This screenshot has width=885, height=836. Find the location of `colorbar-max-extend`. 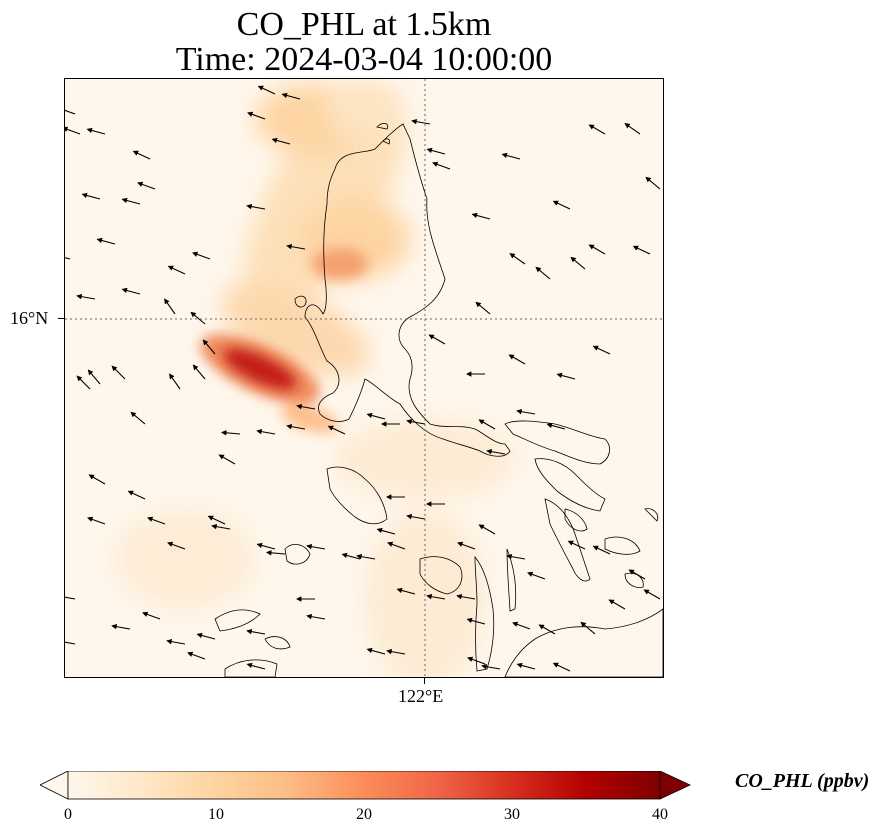

colorbar-max-extend is located at coordinates (675, 785).